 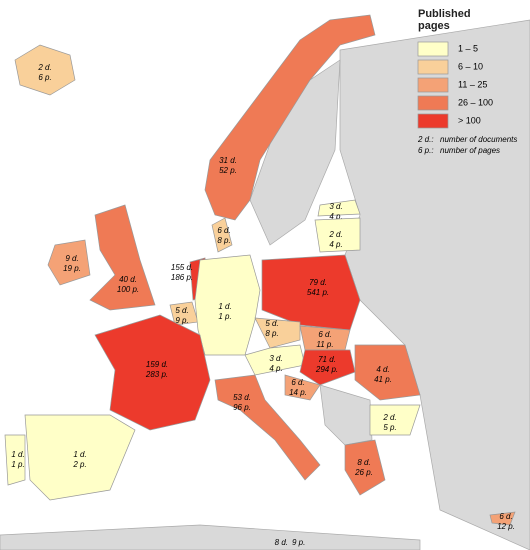 What do you see at coordinates (327, 359) in the screenshot?
I see `documents-label: 71 d.` at bounding box center [327, 359].